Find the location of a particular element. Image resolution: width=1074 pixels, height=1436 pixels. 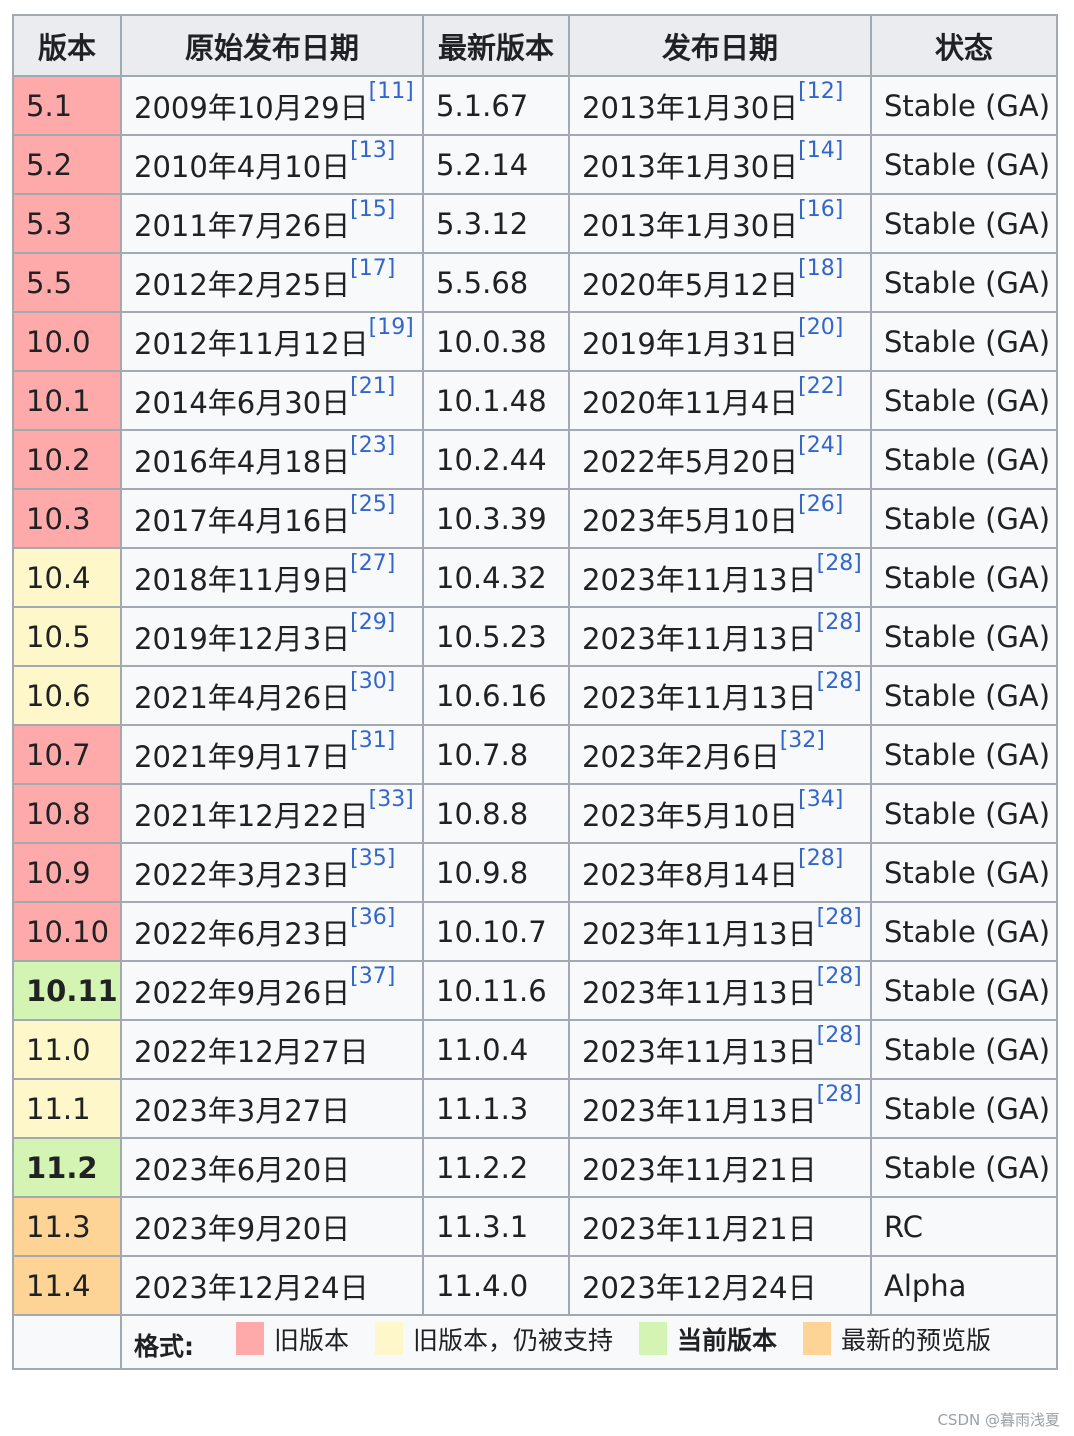

reference-link: [20] is located at coordinates (821, 327).